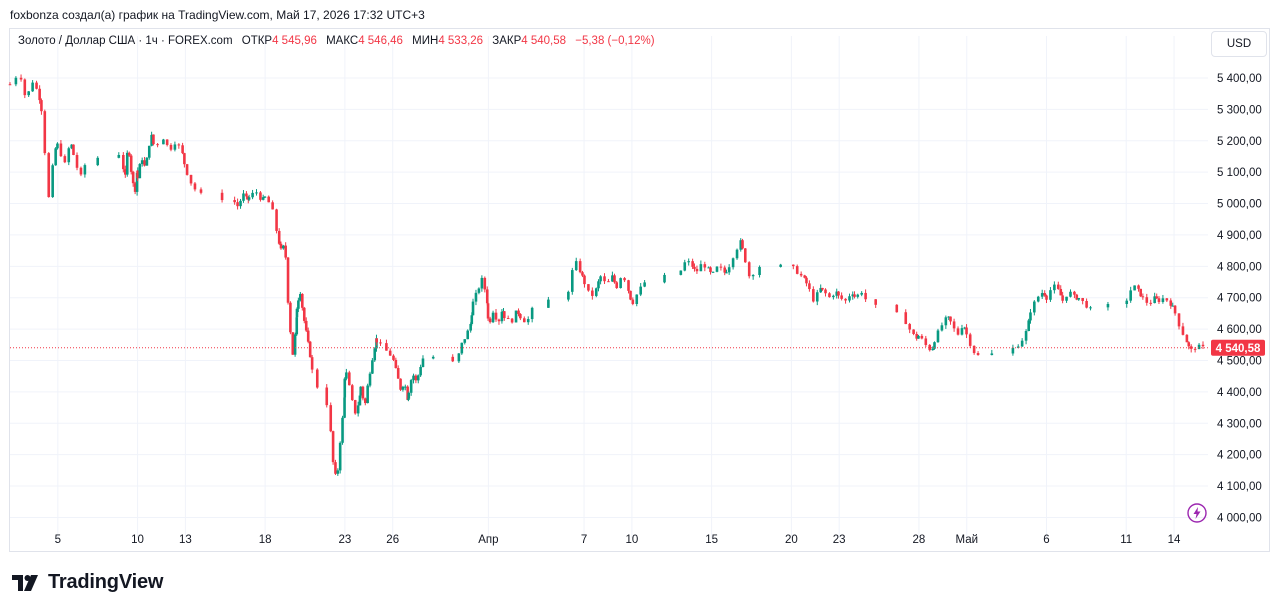 The height and width of the screenshot is (613, 1280). I want to click on x-tick-label: 10, so click(631, 540).